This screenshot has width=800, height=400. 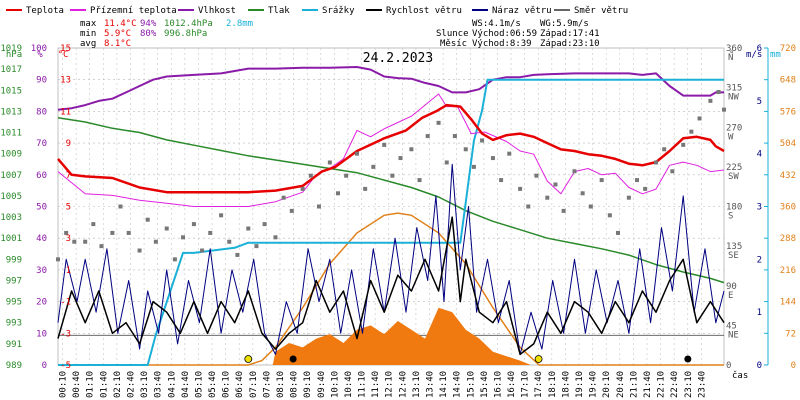 What do you see at coordinates (68, 239) in the screenshot?
I see `tick-label-celsius: 3` at bounding box center [68, 239].